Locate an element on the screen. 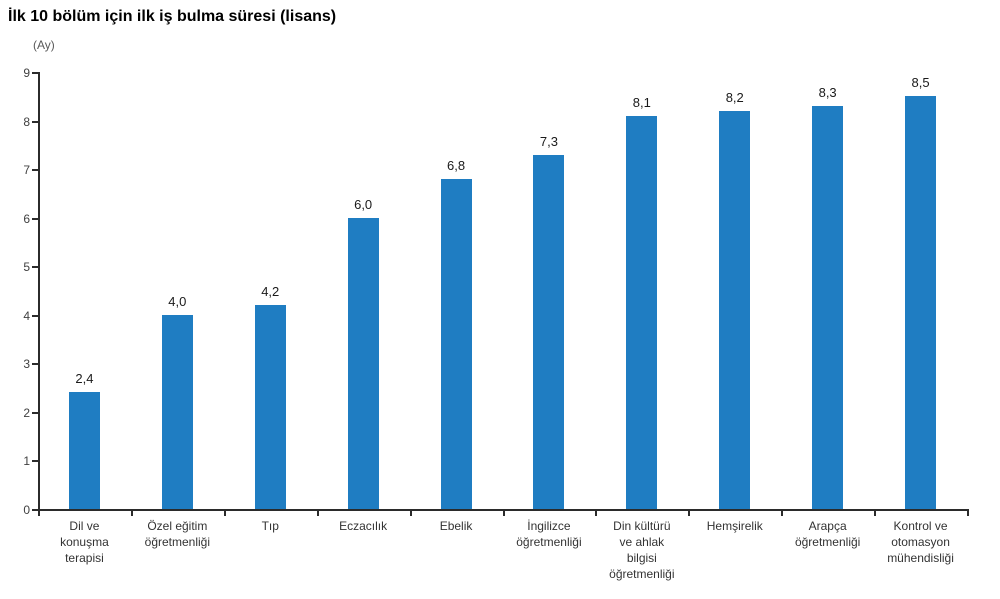 Image resolution: width=1000 pixels, height=599 pixels. x-axis-category-label: Tıp is located at coordinates (270, 526).